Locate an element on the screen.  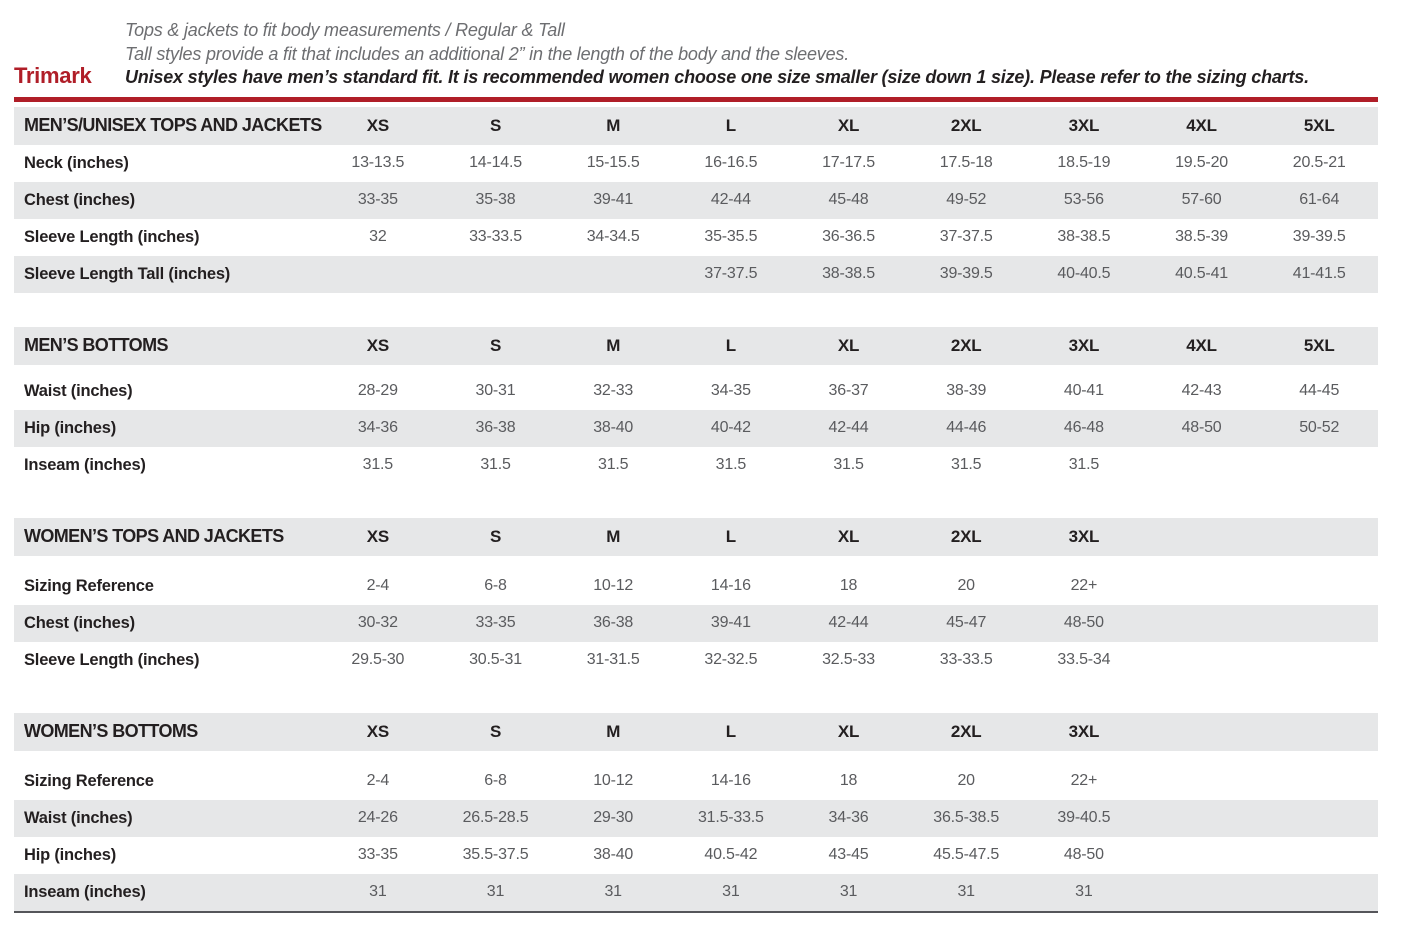
size-value-cell: 2-4 is located at coordinates (378, 780).